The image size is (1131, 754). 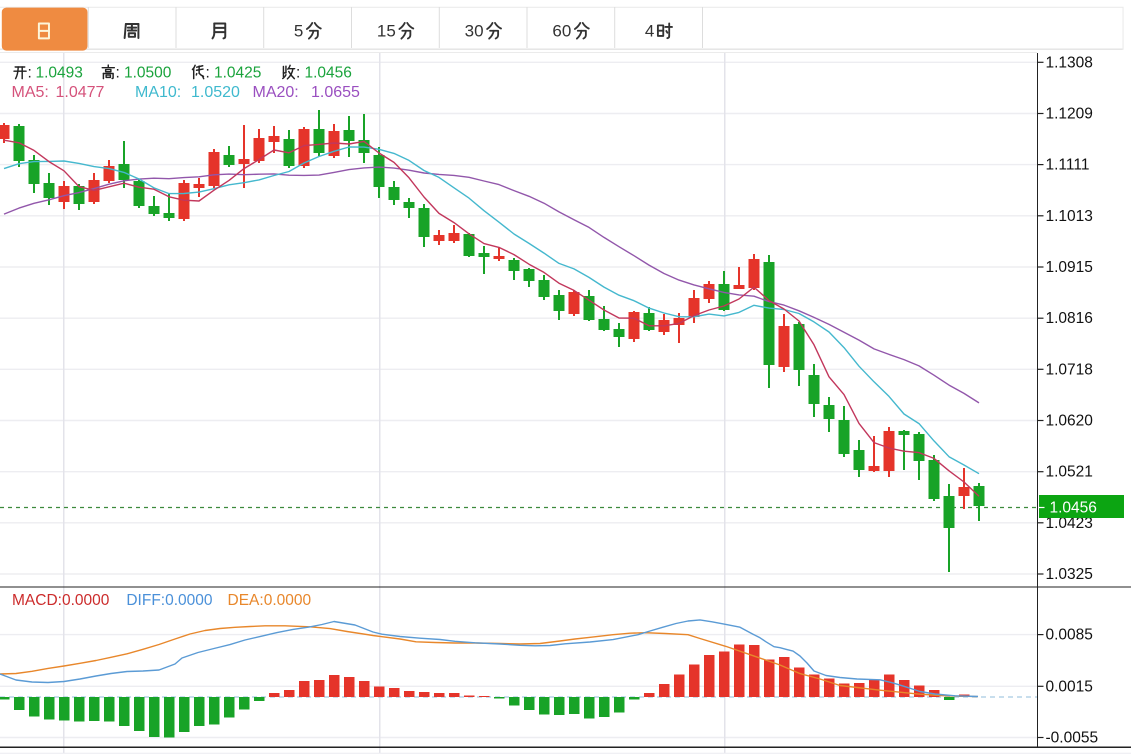 What do you see at coordinates (1069, 635) in the screenshot?
I see `svg-text: 0.0085` at bounding box center [1069, 635].